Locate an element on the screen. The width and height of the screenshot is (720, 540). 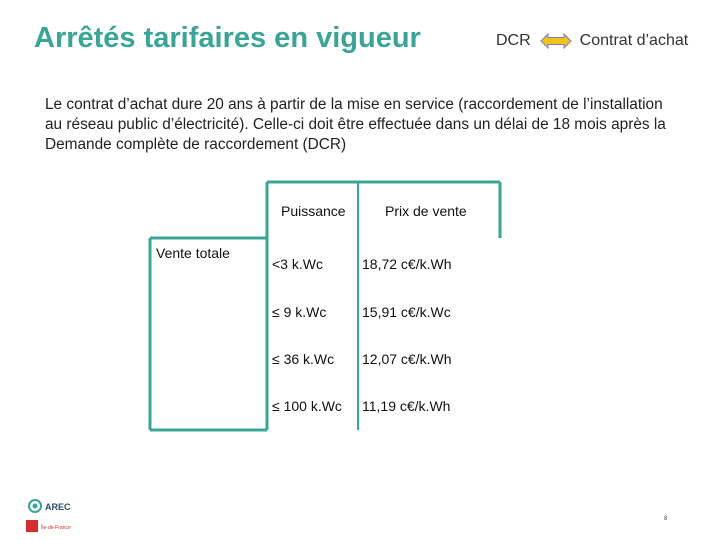
table-cell-price: 11,19 c€/k.Wh is located at coordinates (406, 406).